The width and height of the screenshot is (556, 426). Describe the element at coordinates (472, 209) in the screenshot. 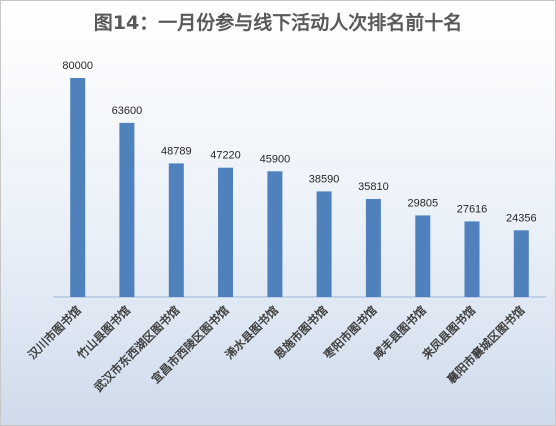

I see `data-label-9: 27616` at that location.